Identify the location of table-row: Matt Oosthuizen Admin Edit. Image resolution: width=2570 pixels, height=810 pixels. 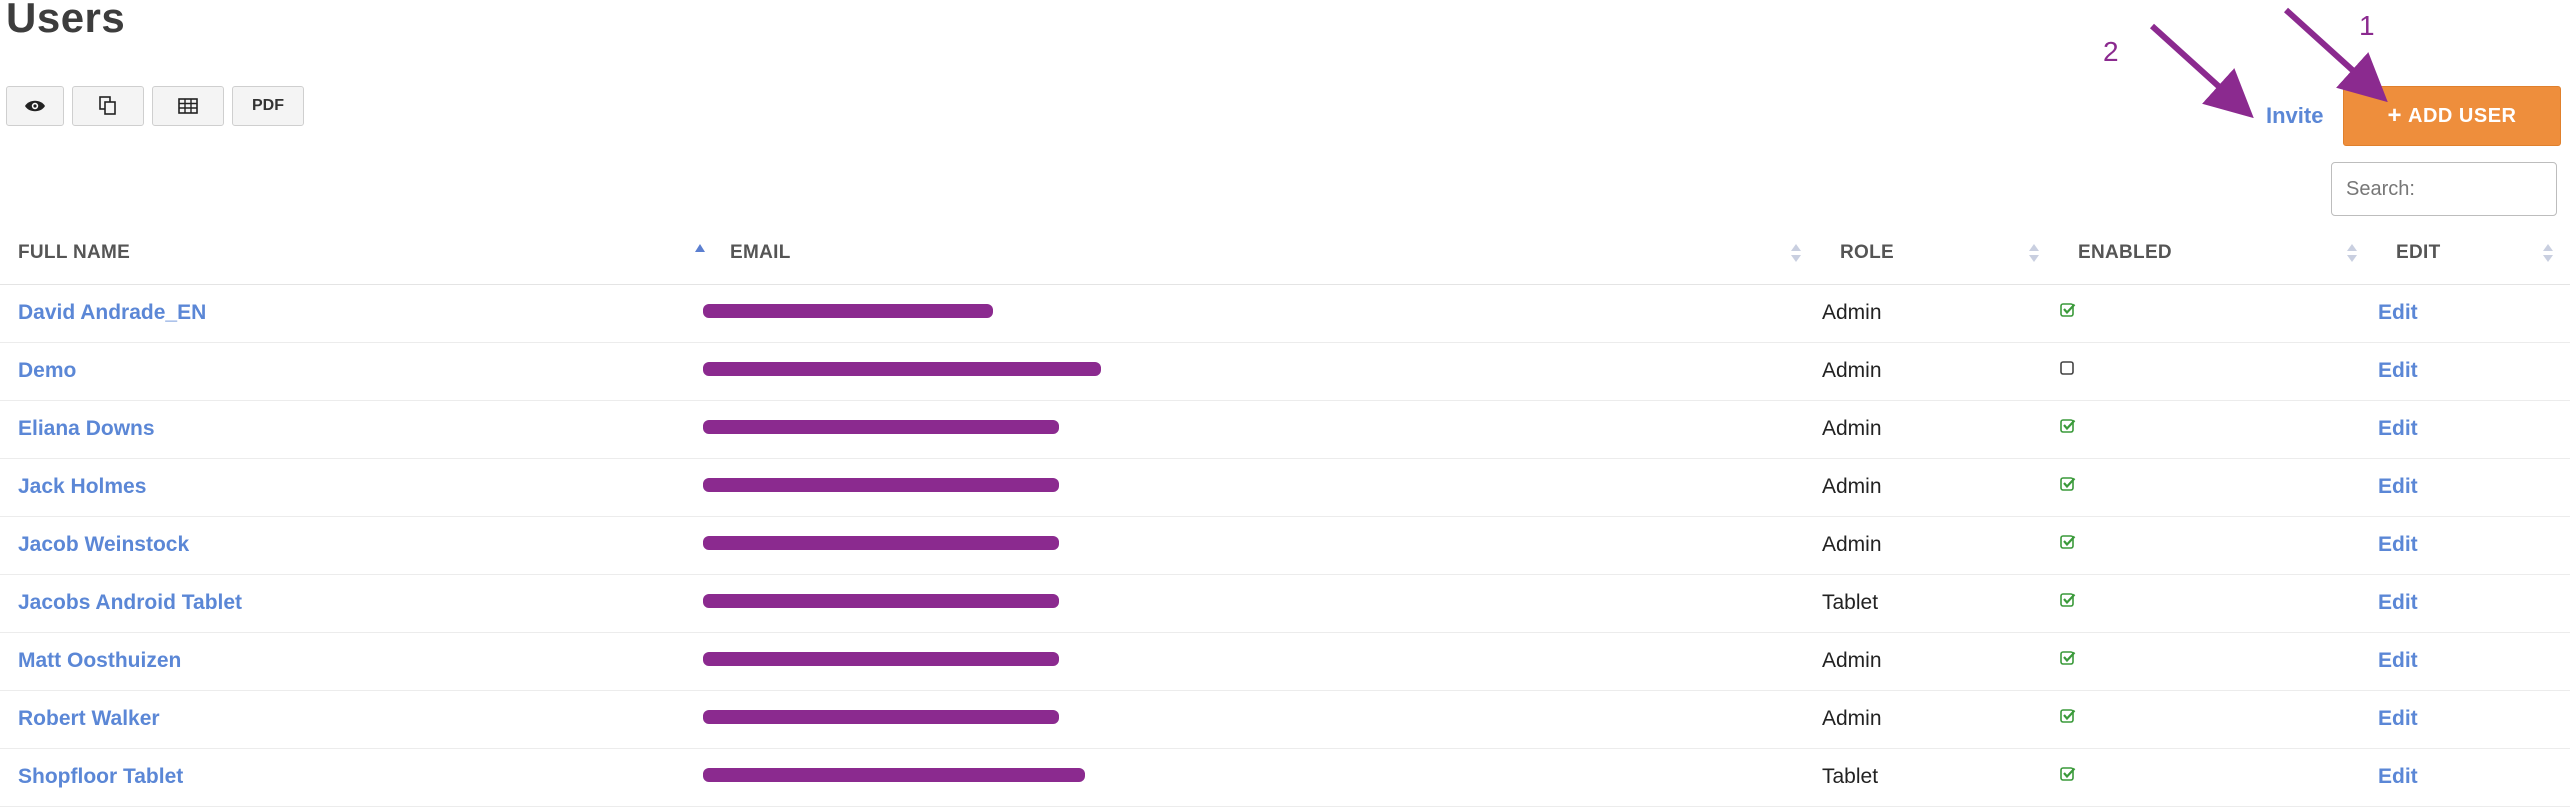
(1285, 661).